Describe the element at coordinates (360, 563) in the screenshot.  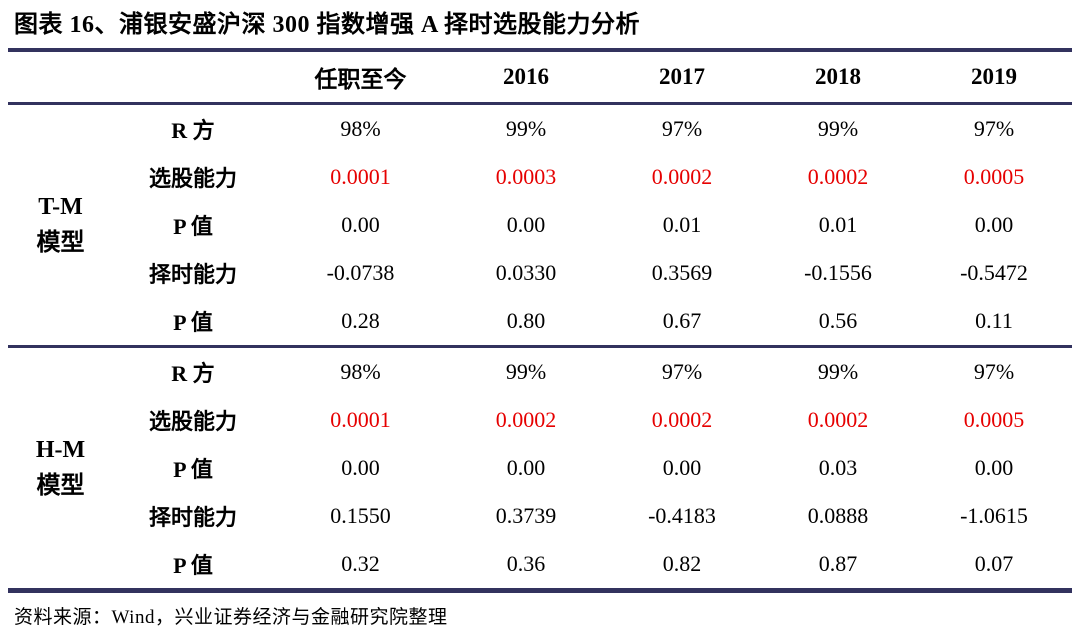
I see `table-cell: 0.32` at that location.